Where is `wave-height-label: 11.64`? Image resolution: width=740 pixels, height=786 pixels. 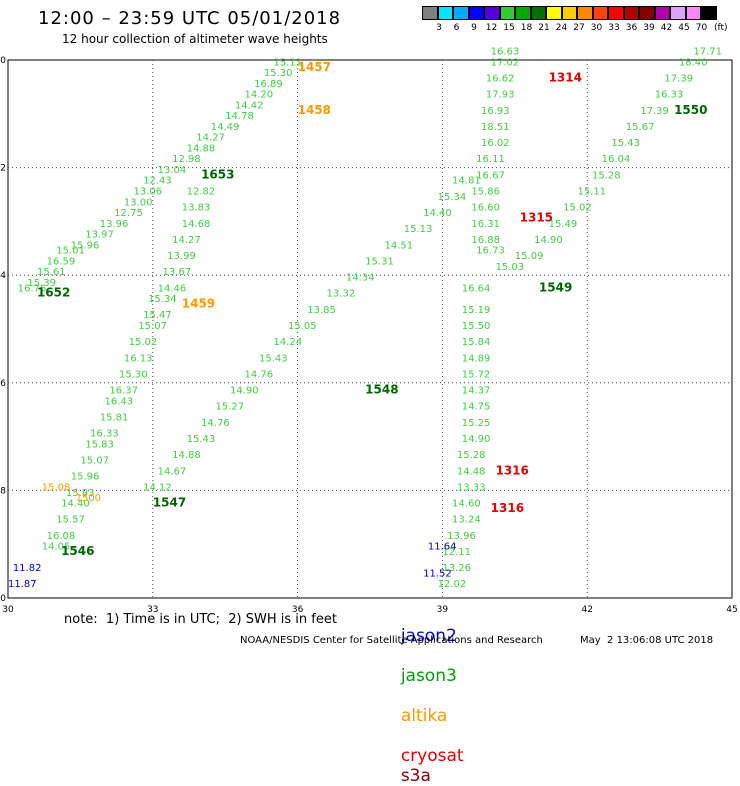
wave-height-label: 11.64 is located at coordinates (442, 547).